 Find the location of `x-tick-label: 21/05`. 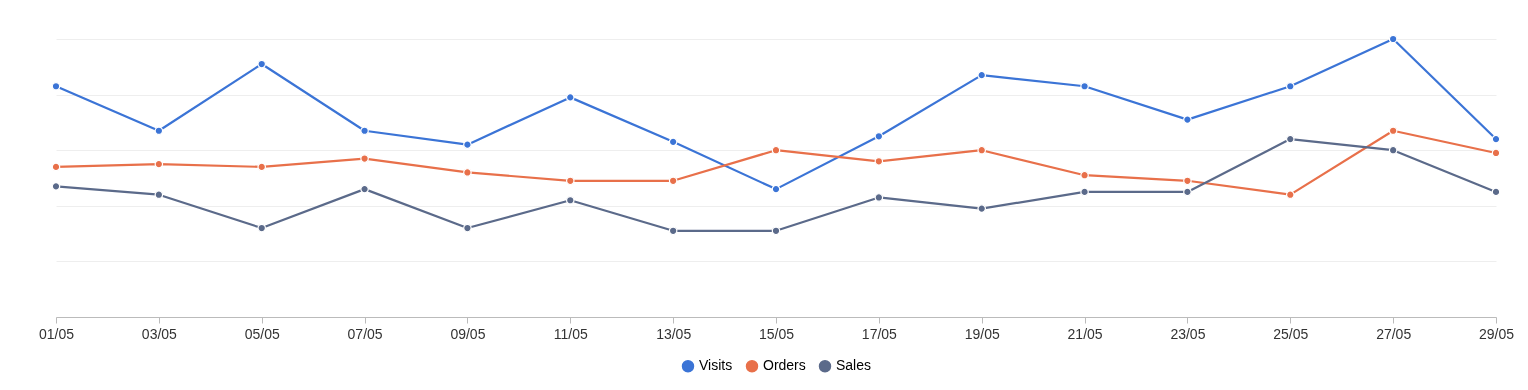

x-tick-label: 21/05 is located at coordinates (1085, 333).